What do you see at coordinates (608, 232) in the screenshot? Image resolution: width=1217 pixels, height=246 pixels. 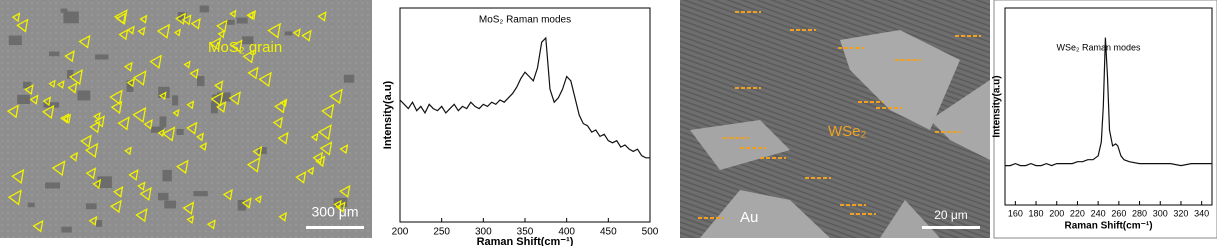 I see `x-tick-label: 450` at bounding box center [608, 232].